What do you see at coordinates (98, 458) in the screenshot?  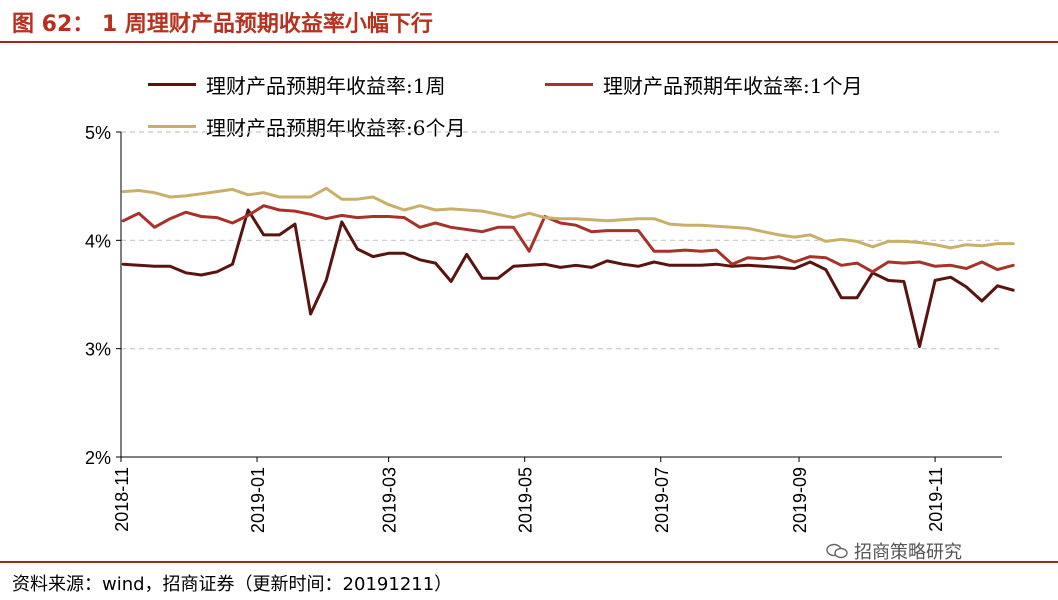 I see `y-tick-label: 2%` at bounding box center [98, 458].